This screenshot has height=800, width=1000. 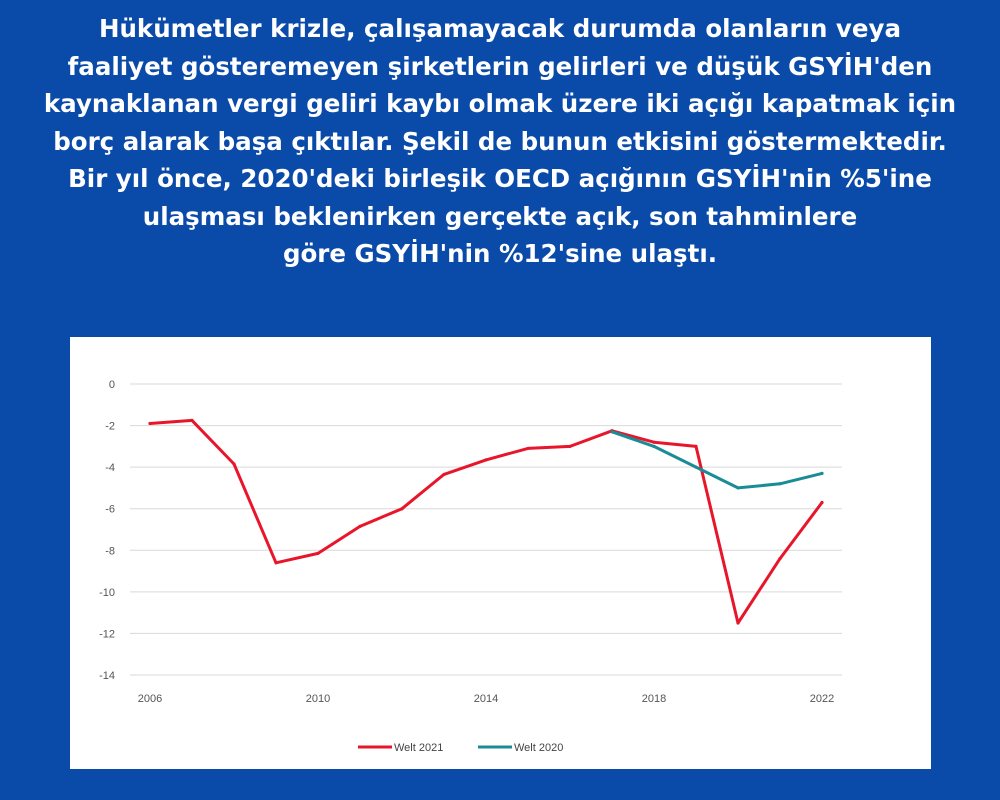 I want to click on x-tick-label: 2022, so click(x=822, y=699).